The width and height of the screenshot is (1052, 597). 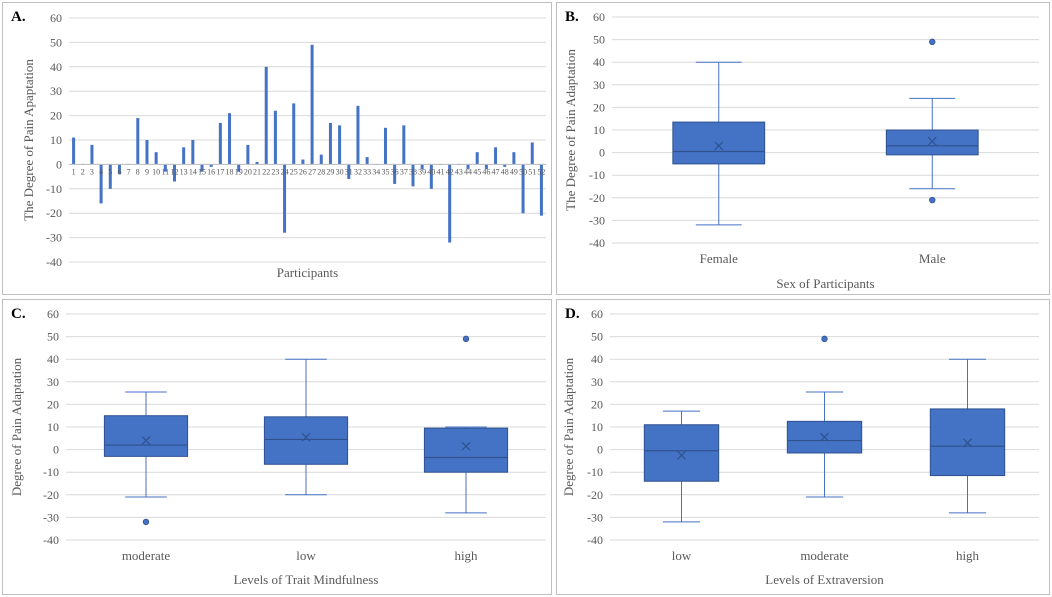 What do you see at coordinates (92, 171) in the screenshot?
I see `x-tick-label: 3` at bounding box center [92, 171].